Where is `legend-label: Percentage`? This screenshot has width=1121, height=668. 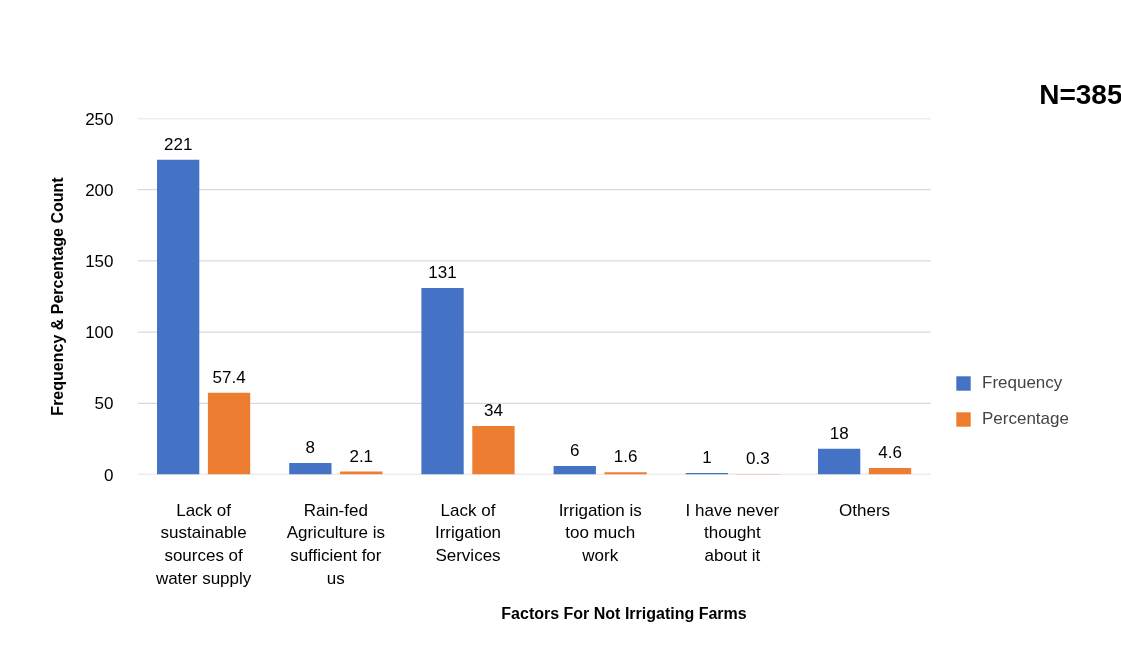 legend-label: Percentage is located at coordinates (1025, 419).